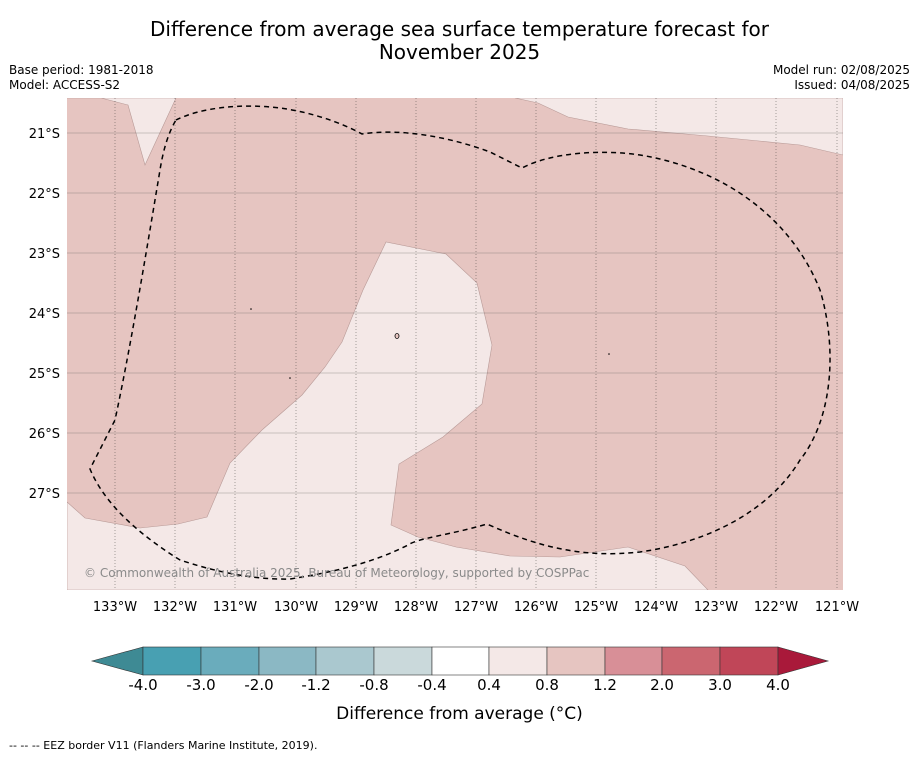  Describe the element at coordinates (44, 434) in the screenshot. I see `lat-label: 26°S` at that location.